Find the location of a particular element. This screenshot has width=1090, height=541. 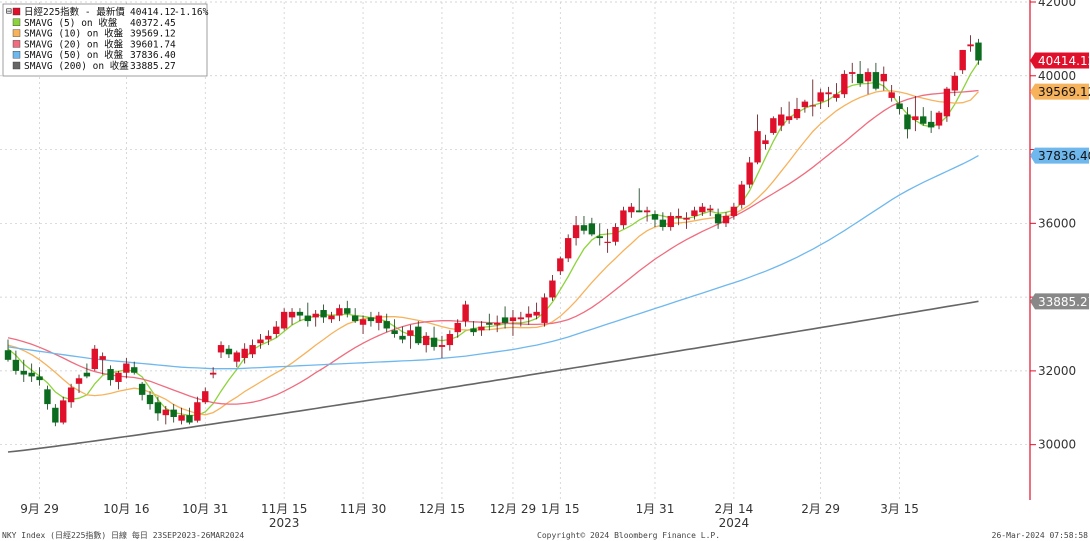

legend-entry-change: -1.16% is located at coordinates (191, 12).